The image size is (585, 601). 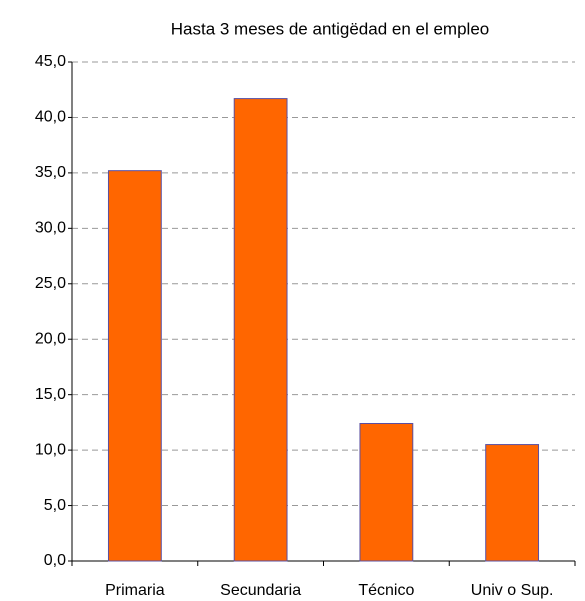 What do you see at coordinates (55, 505) in the screenshot?
I see `y-tick-label: 5,0` at bounding box center [55, 505].